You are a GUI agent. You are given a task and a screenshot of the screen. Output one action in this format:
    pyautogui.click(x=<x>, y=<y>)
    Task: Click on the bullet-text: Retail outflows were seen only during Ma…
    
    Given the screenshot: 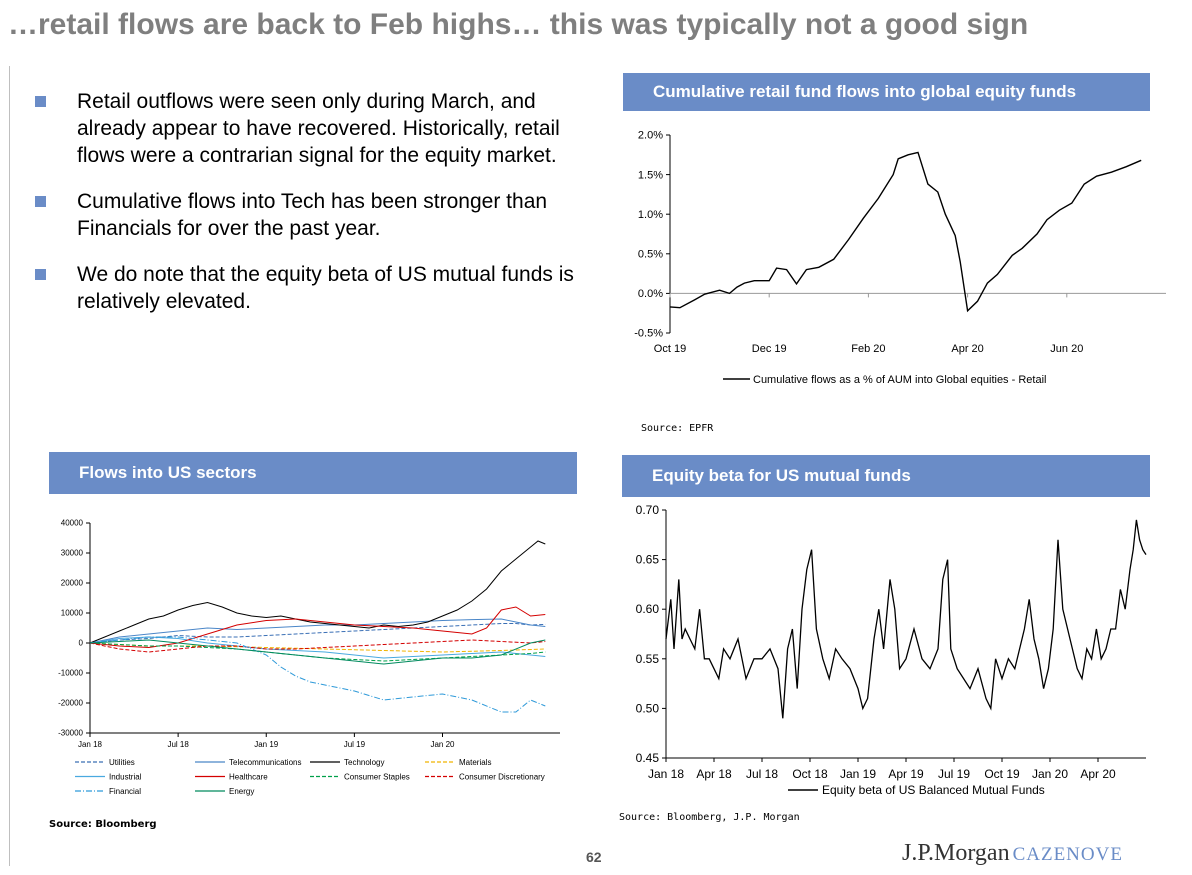 What is the action you would take?
    pyautogui.click(x=318, y=128)
    